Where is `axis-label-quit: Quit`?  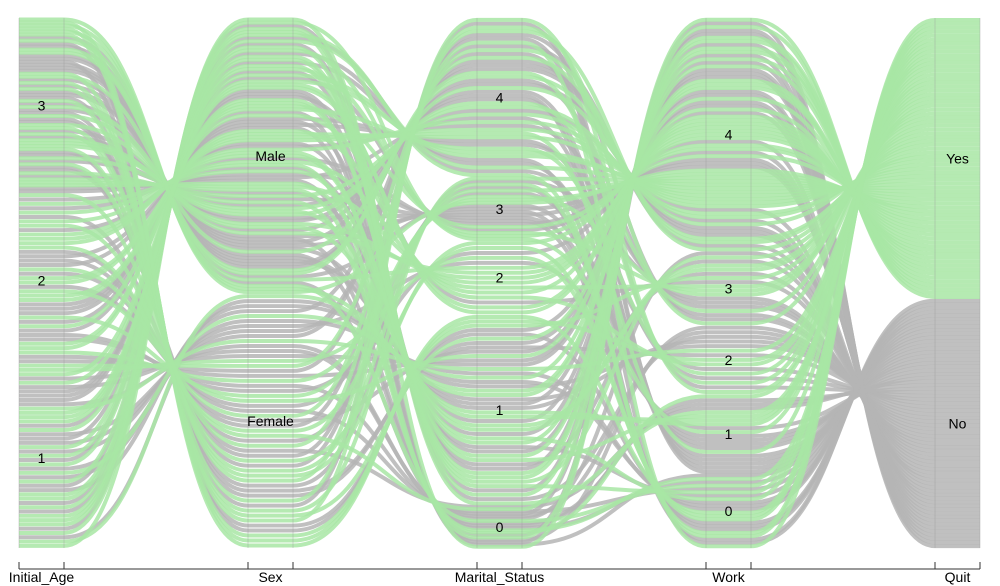 axis-label-quit: Quit is located at coordinates (958, 577).